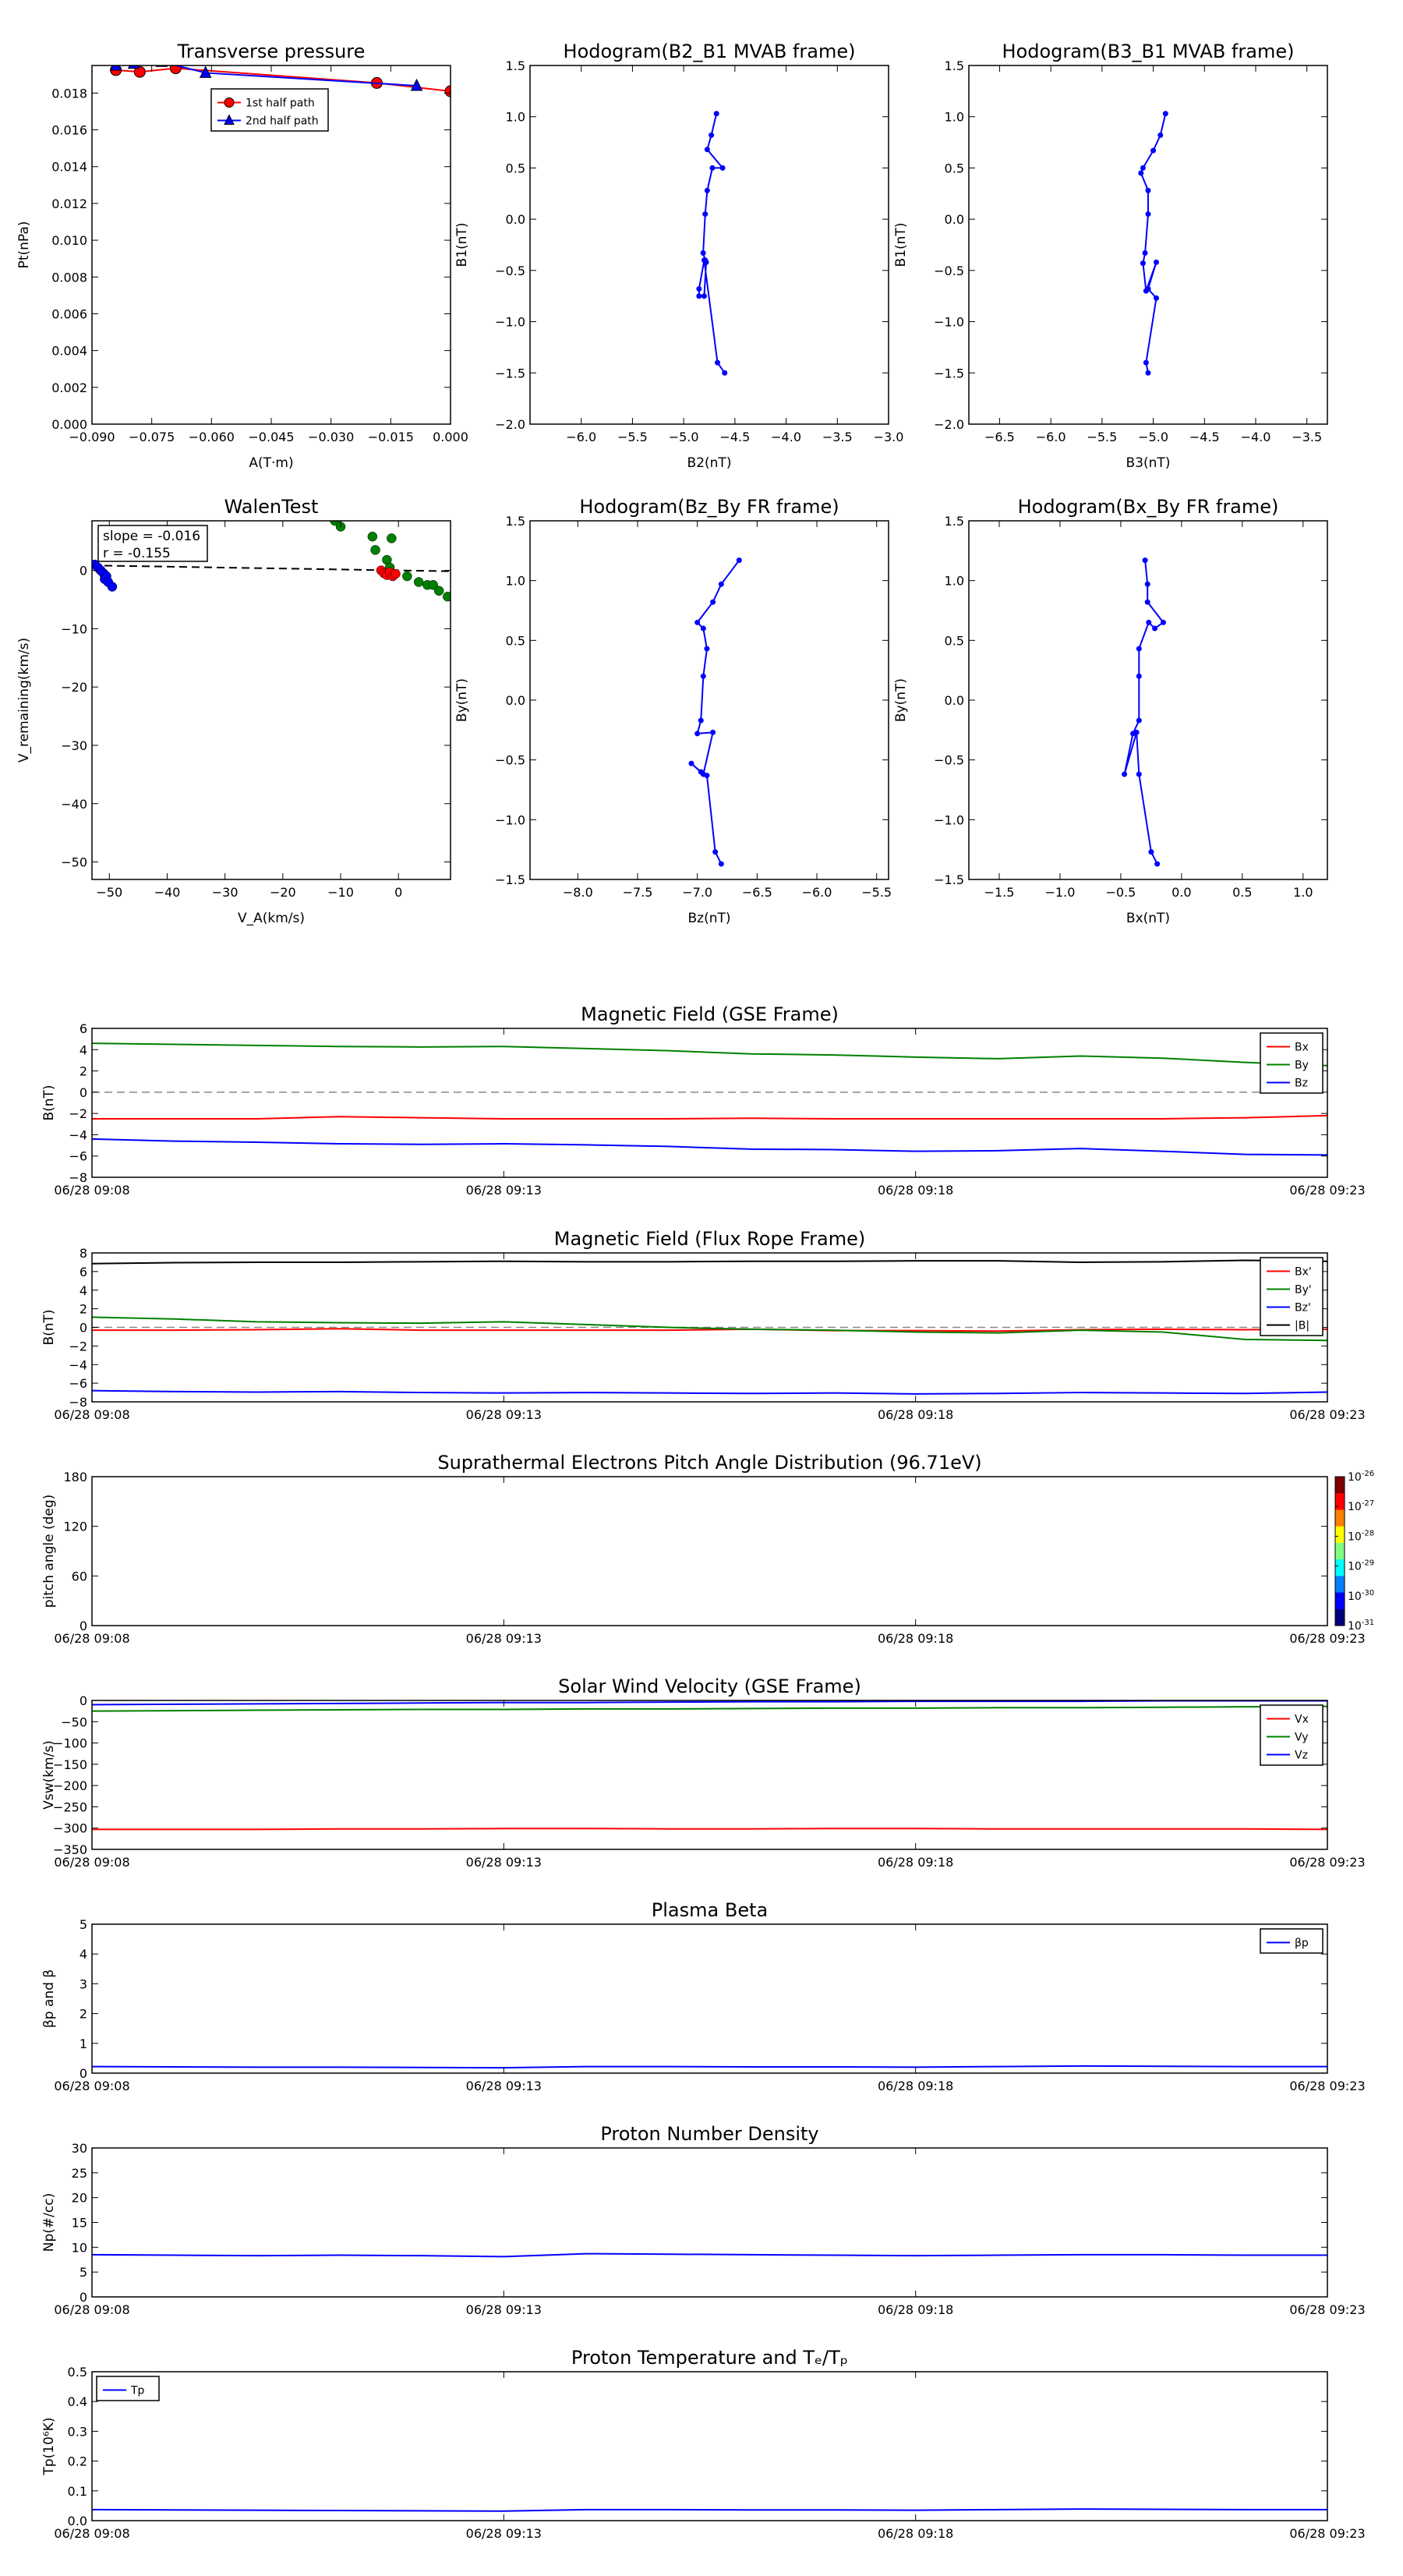 This screenshot has height=2576, width=1403. Describe the element at coordinates (137, 2391) in the screenshot. I see `legend-label: Tp` at that location.